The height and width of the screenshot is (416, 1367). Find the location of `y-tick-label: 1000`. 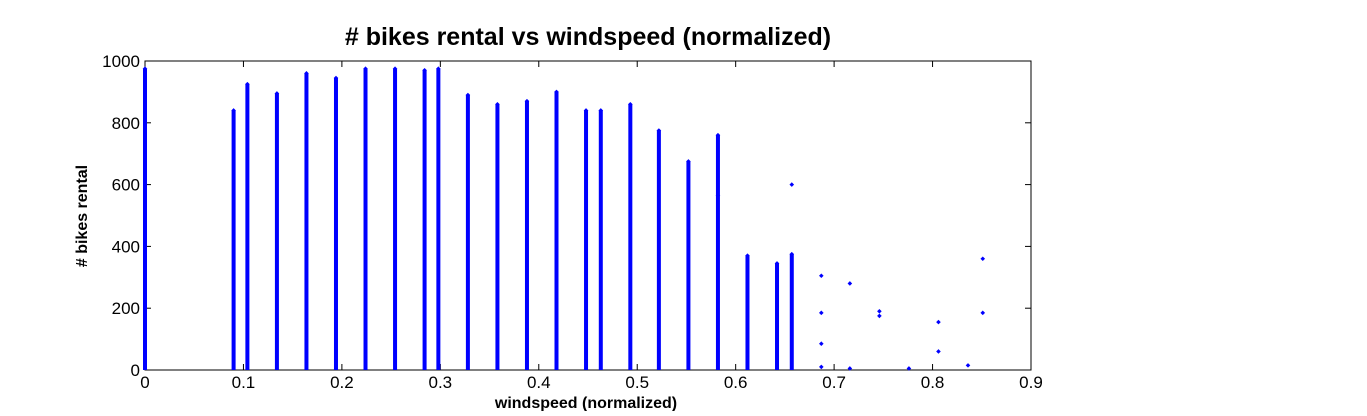

y-tick-label: 1000 is located at coordinates (121, 61).